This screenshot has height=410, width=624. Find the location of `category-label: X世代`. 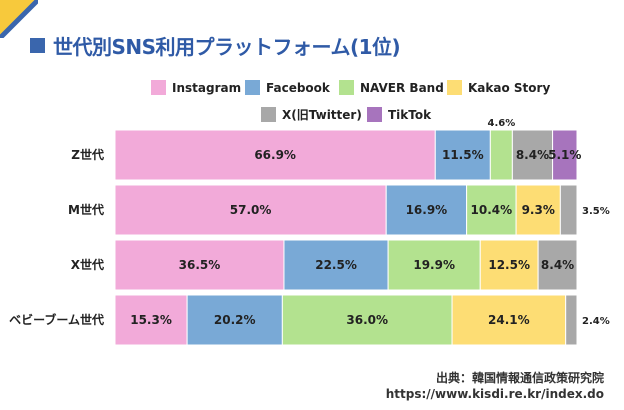

category-label: X世代 is located at coordinates (87, 264).